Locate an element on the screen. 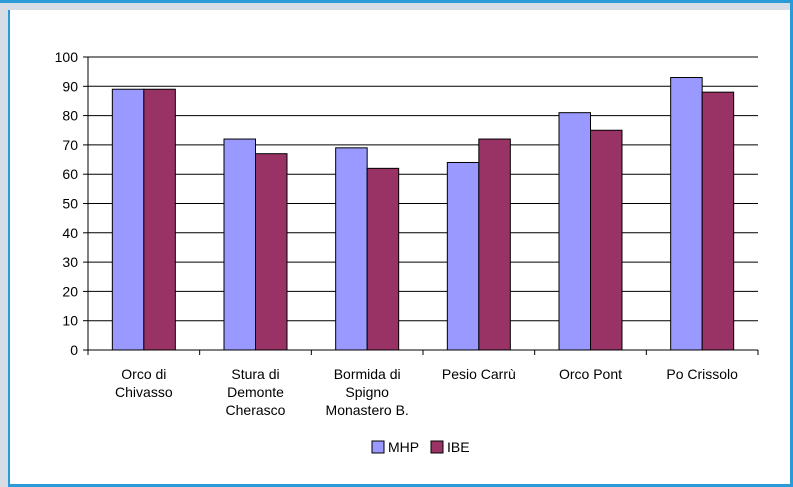 The width and height of the screenshot is (793, 487). y-tick-label: 80 is located at coordinates (70, 116).